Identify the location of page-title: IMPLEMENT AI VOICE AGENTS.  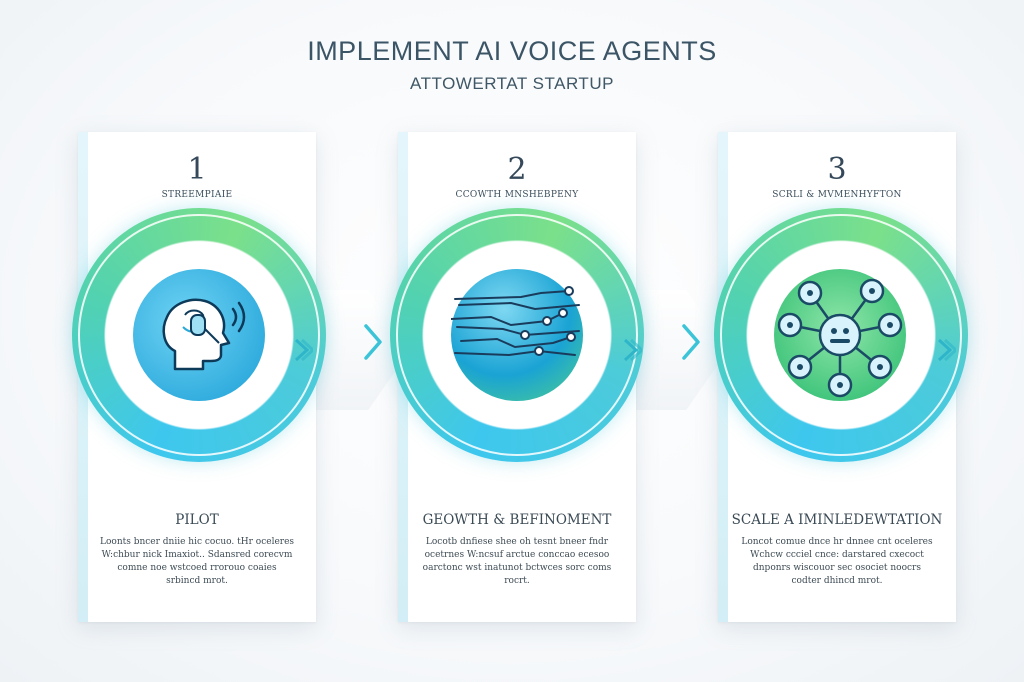
(512, 51).